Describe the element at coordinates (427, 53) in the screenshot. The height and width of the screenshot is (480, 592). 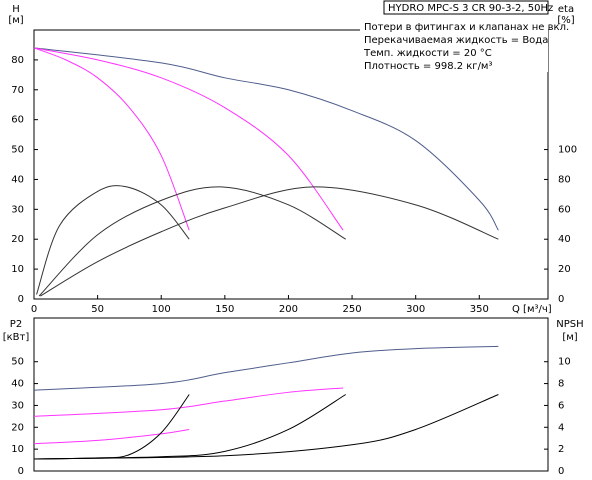
I see `annotation: Темп. жидкости = 20 °C` at that location.